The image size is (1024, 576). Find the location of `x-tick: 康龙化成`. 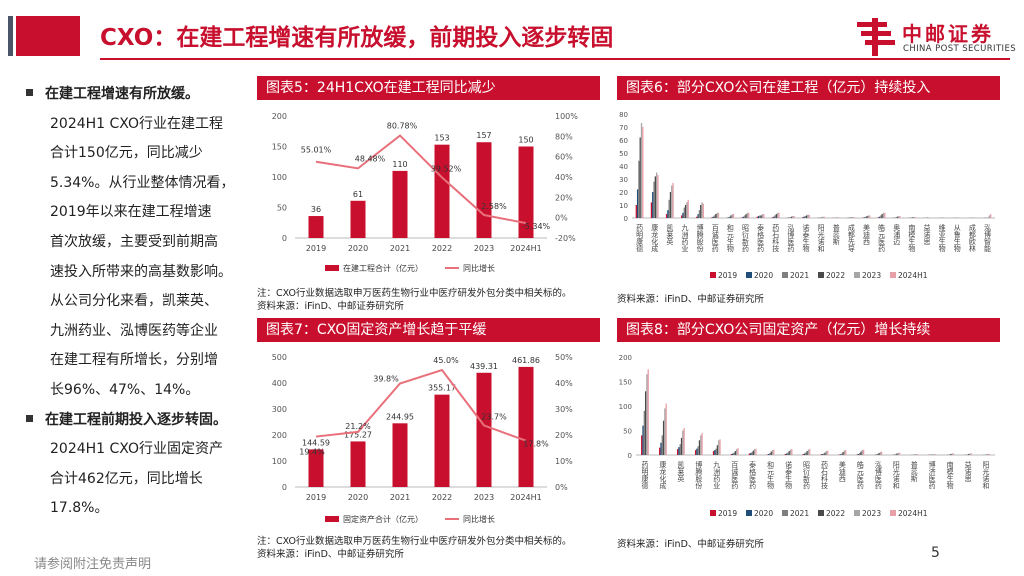

x-tick: 康龙化成 is located at coordinates (663, 475).